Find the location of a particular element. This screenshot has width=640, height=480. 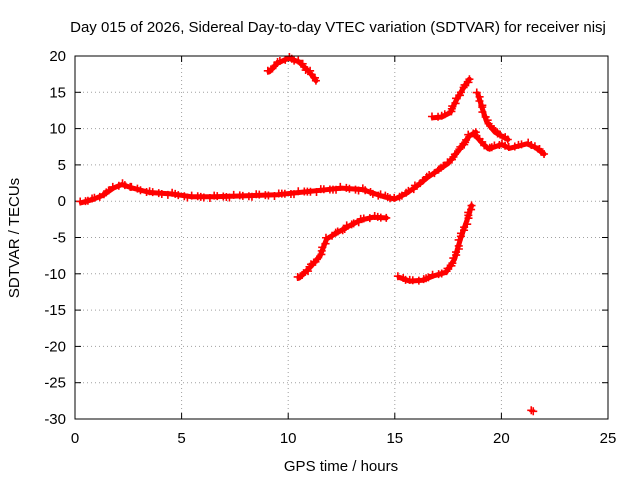

y-tick-label: -25 is located at coordinates (55, 383).